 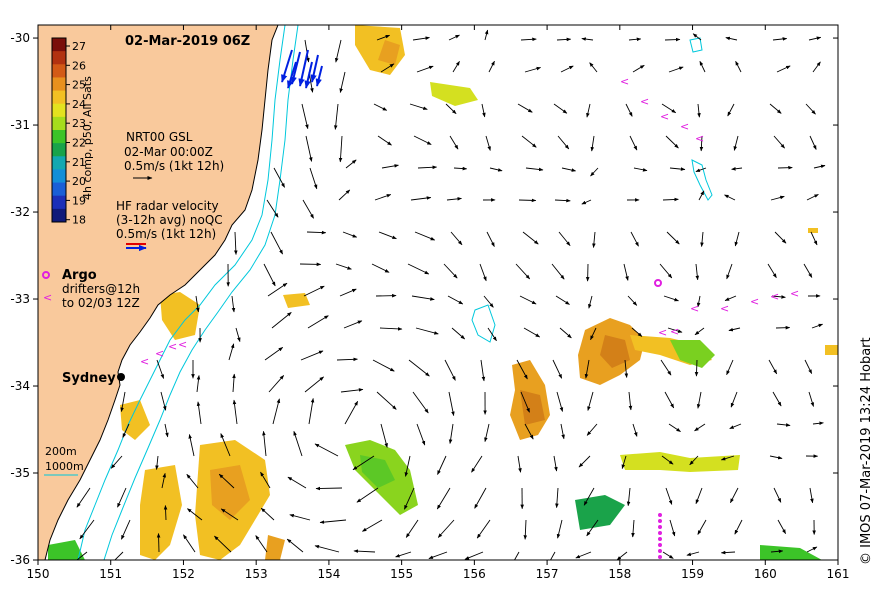 I want to click on x-tick-label: 158, so click(x=619, y=574).